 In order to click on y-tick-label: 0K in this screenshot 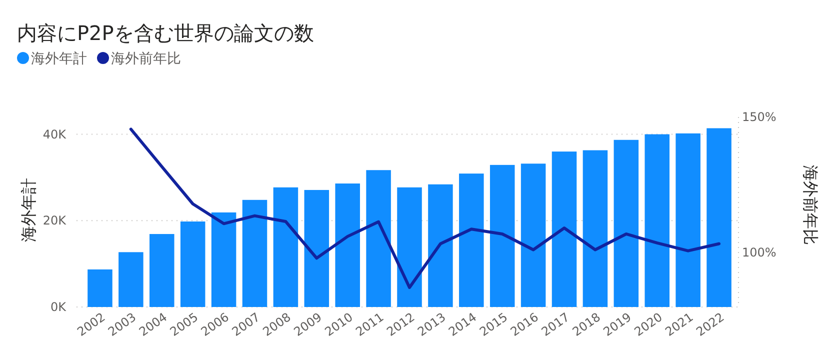, I will do `click(59, 307)`.